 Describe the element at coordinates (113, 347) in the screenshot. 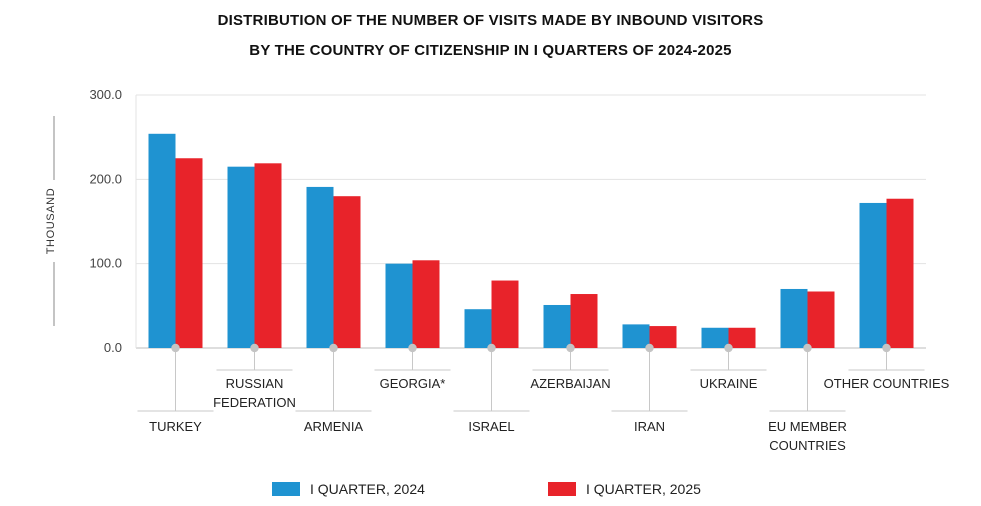

I see `y-tick-label: 0.0` at that location.